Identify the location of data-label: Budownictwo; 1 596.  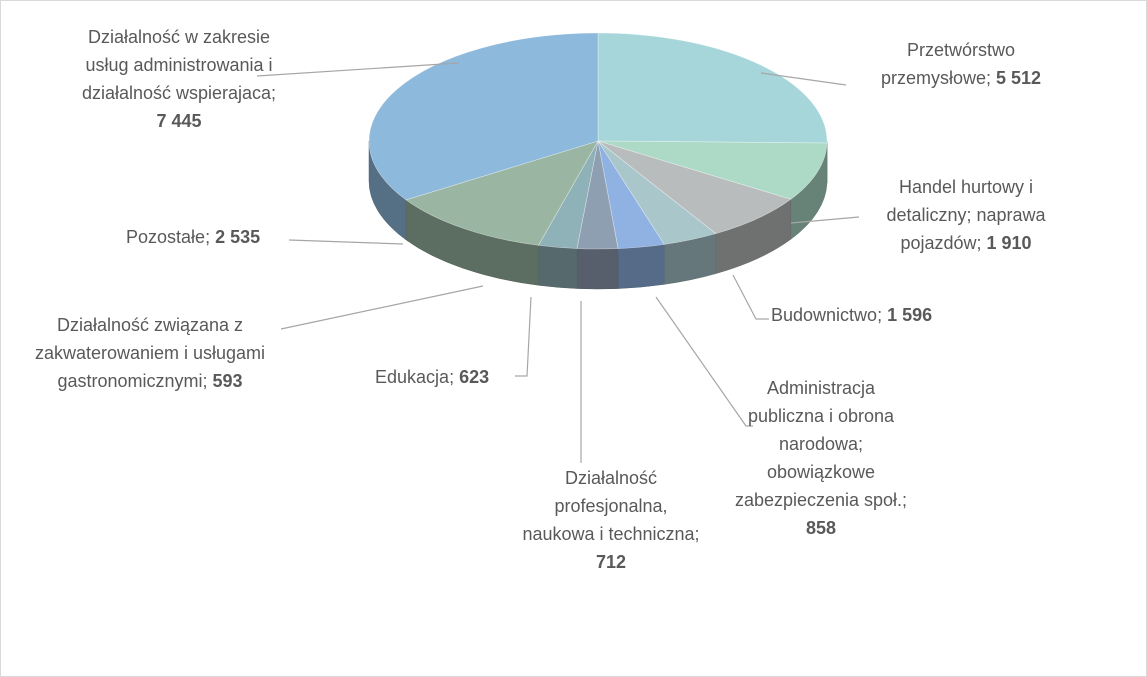
(881, 315).